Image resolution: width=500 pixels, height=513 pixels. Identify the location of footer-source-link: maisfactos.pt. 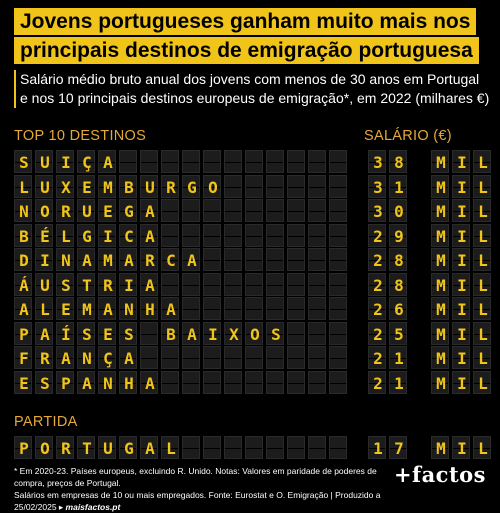
(93, 507).